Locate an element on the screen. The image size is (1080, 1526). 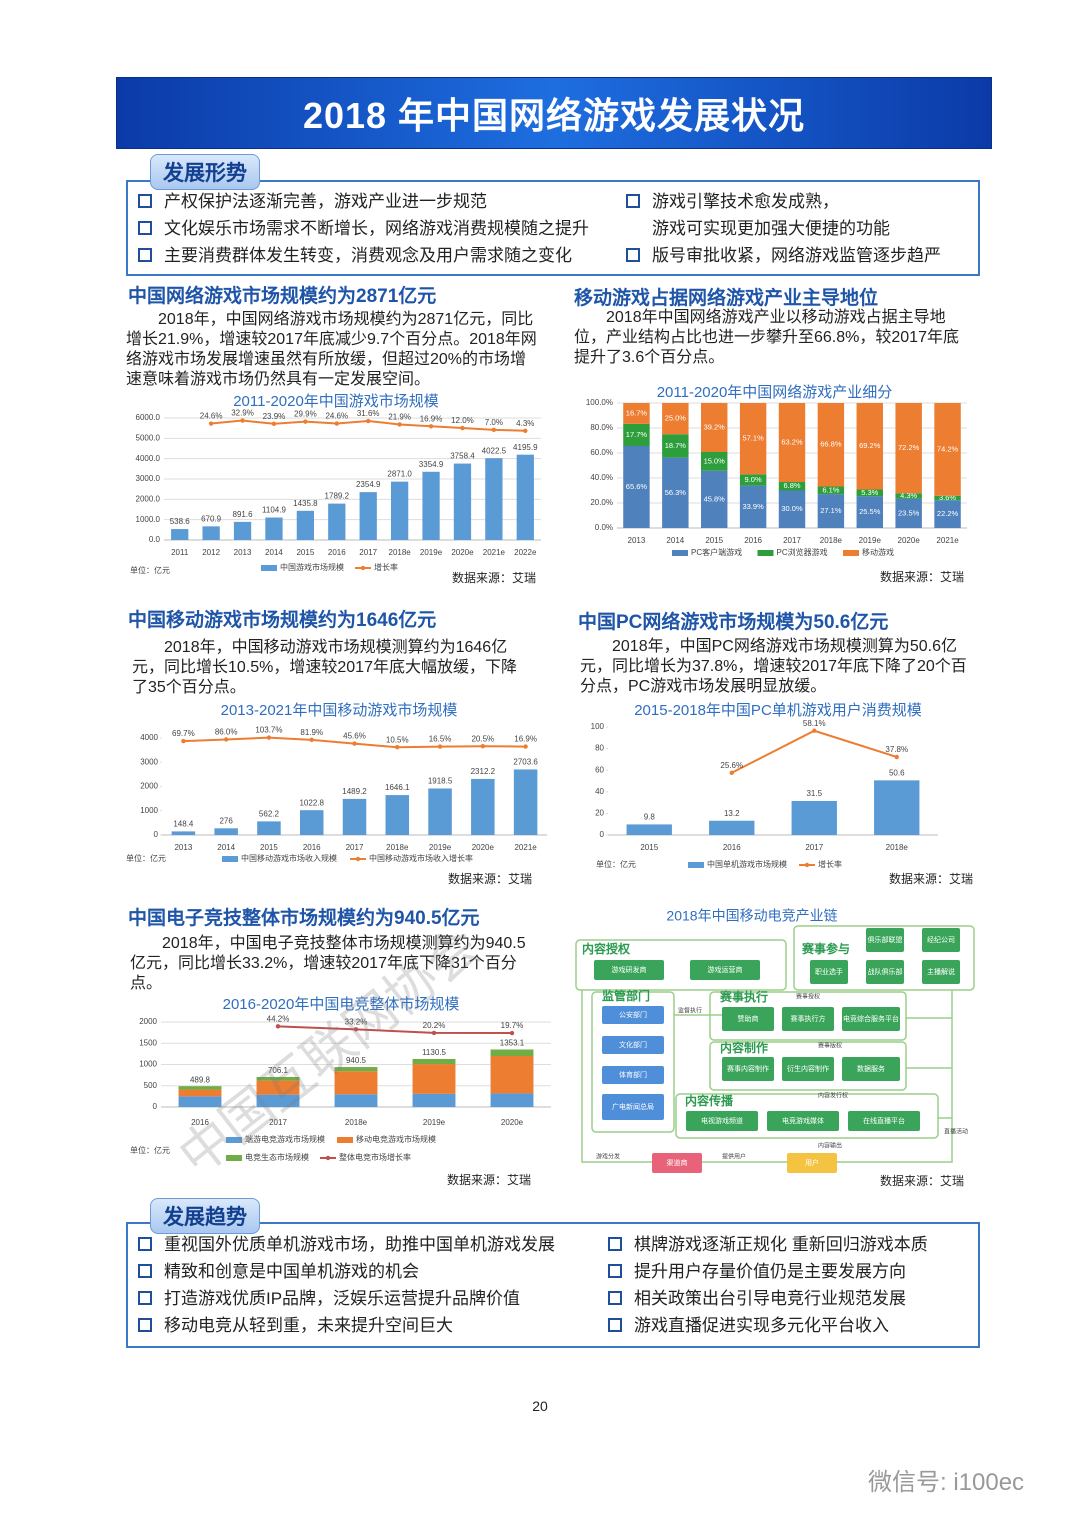
y-tick-label: 40.0% is located at coordinates (601, 477).